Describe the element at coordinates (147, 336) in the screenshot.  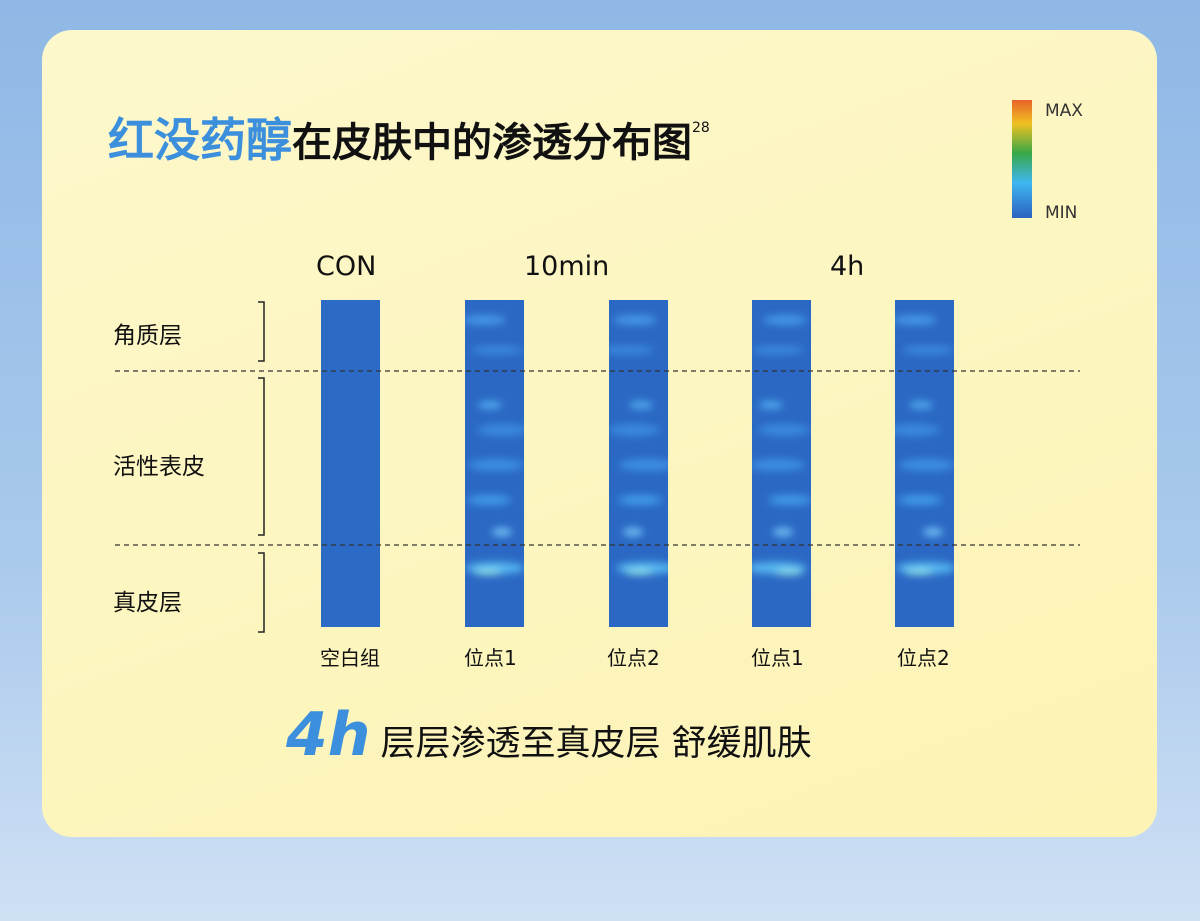
I see `layer-label: 角质层` at that location.